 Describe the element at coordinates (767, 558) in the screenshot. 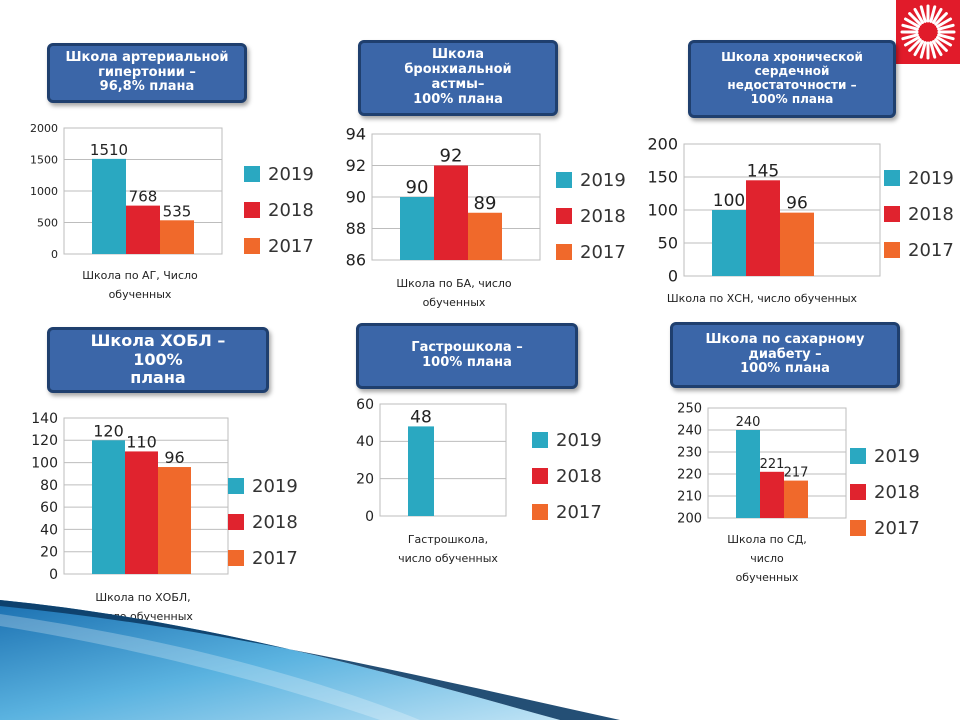

I see `x-category-label: Школа по СД, число обученных` at that location.